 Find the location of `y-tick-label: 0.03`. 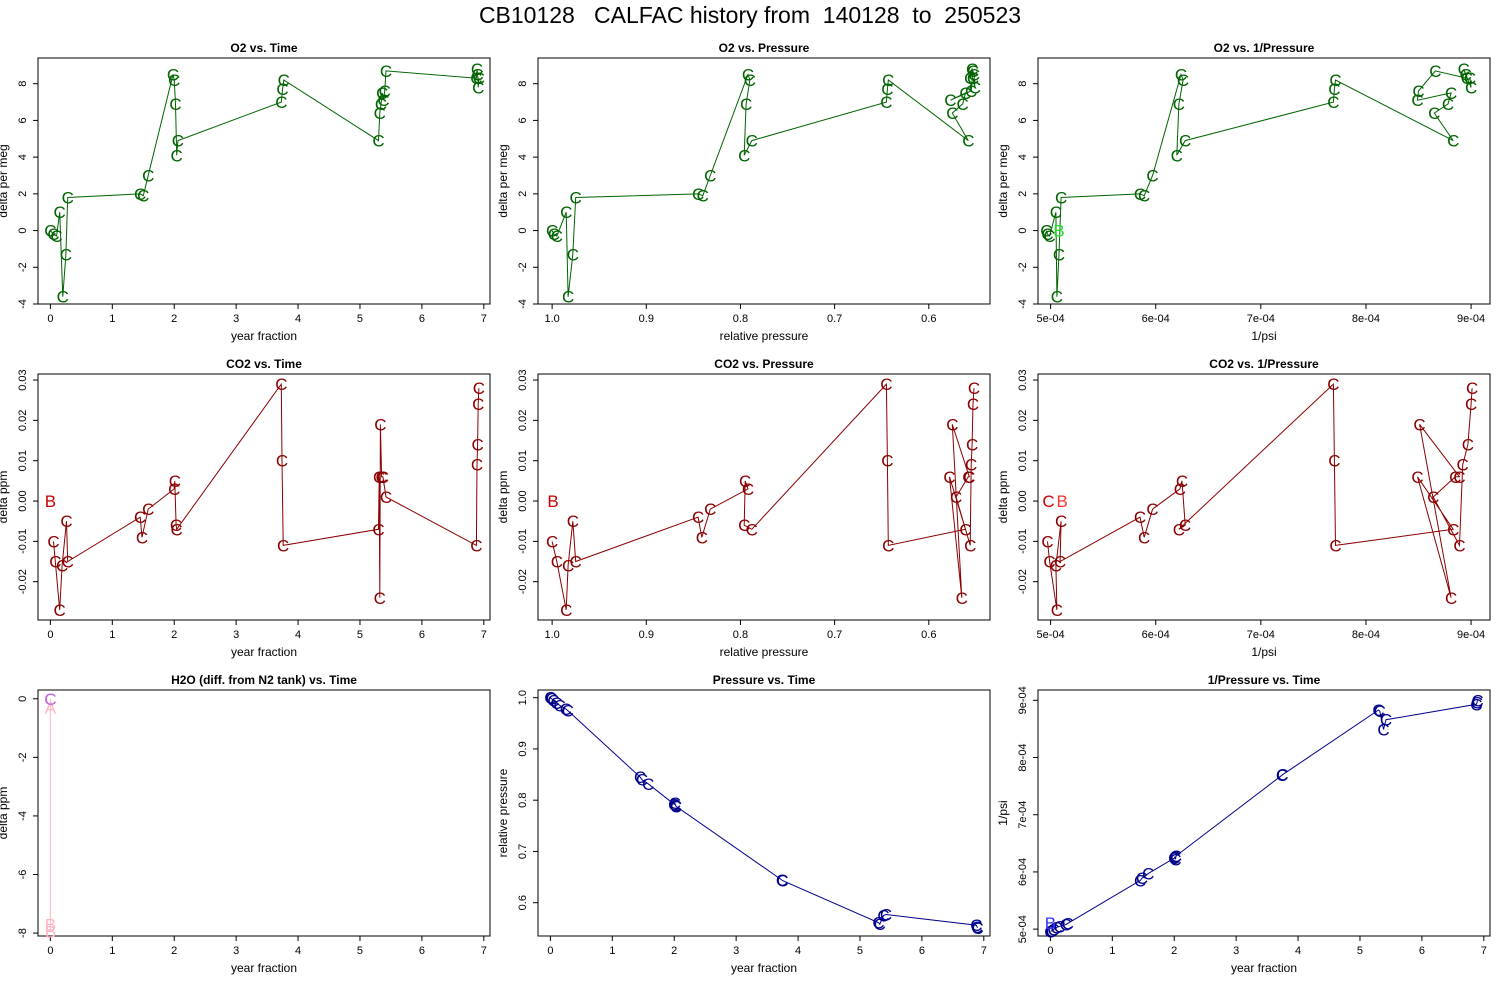

y-tick-label: 0.03 is located at coordinates (523, 379).